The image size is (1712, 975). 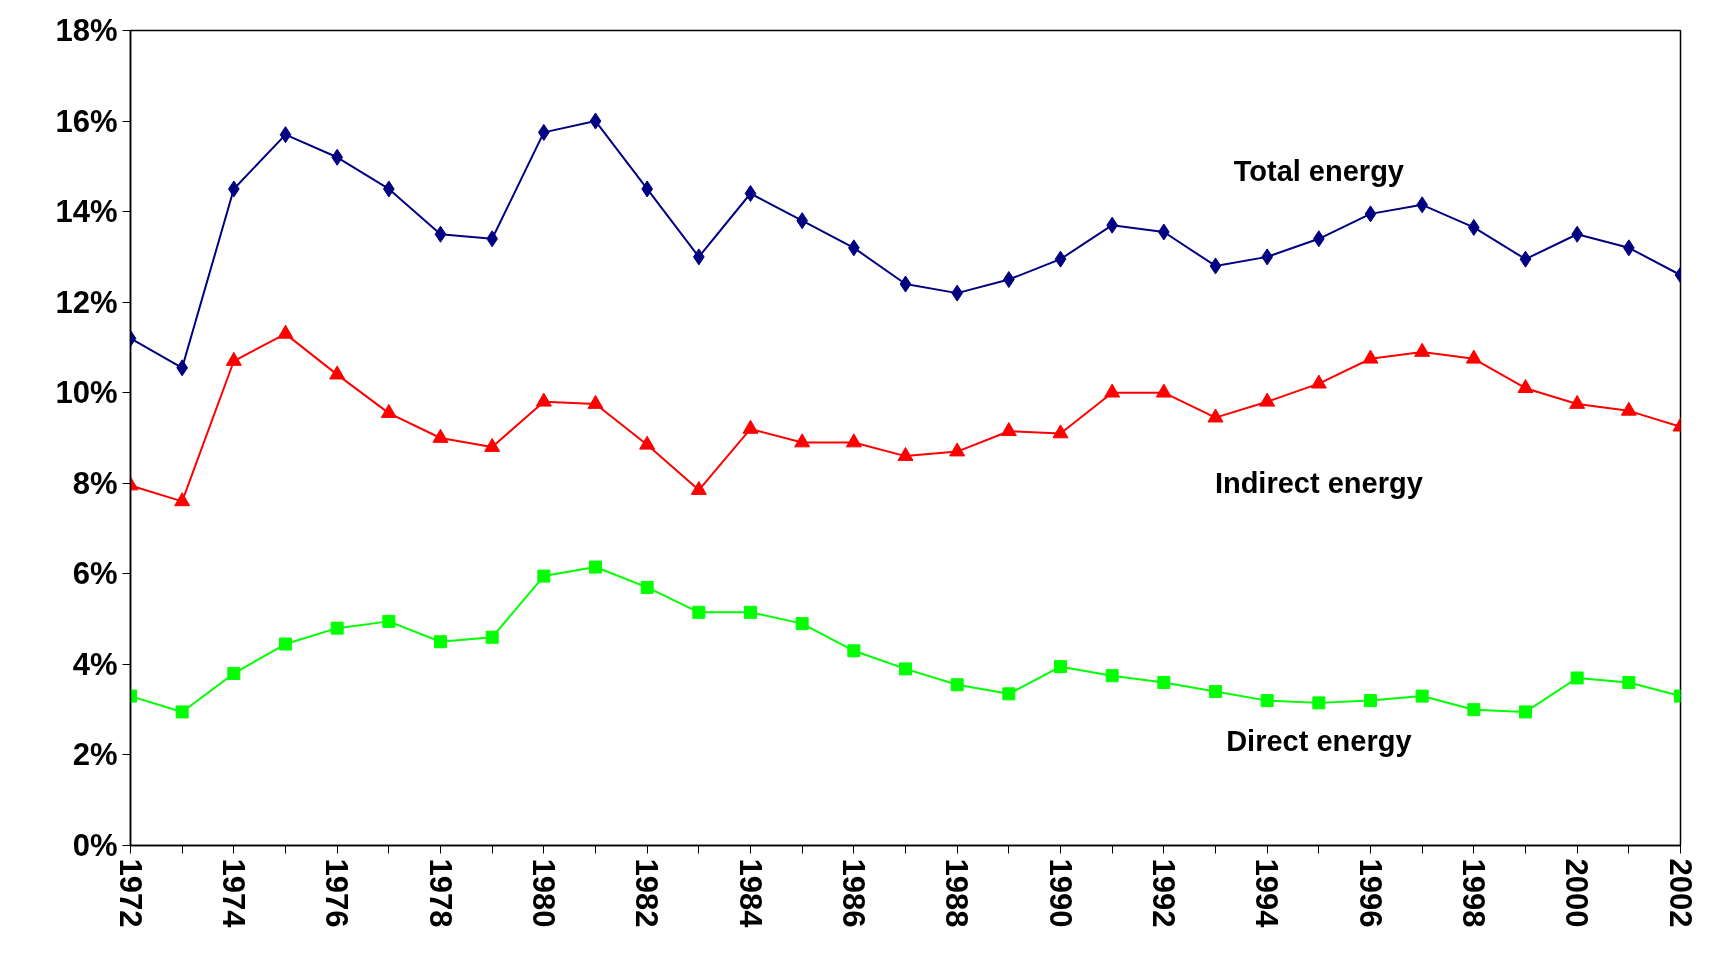 What do you see at coordinates (95, 483) in the screenshot?
I see `y-tick-label: 8%` at bounding box center [95, 483].